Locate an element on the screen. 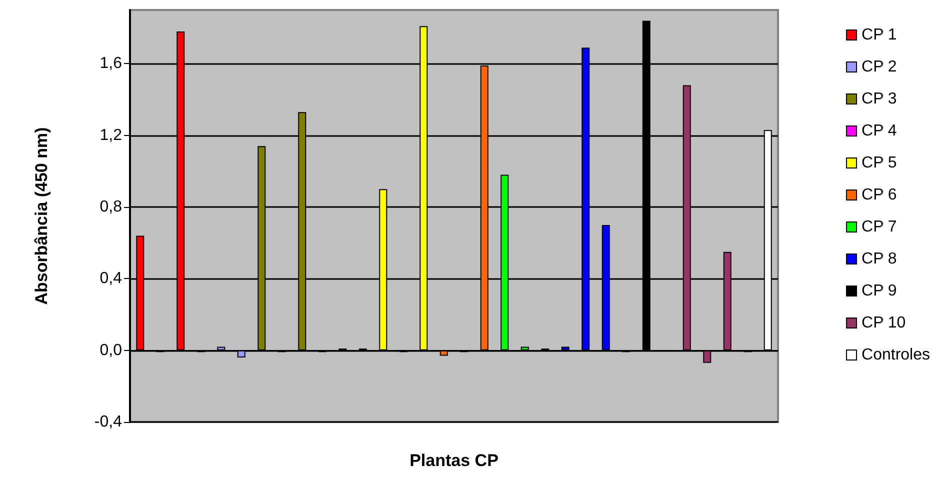 This screenshot has height=477, width=935. y-tick-label: -0,4 is located at coordinates (108, 422).